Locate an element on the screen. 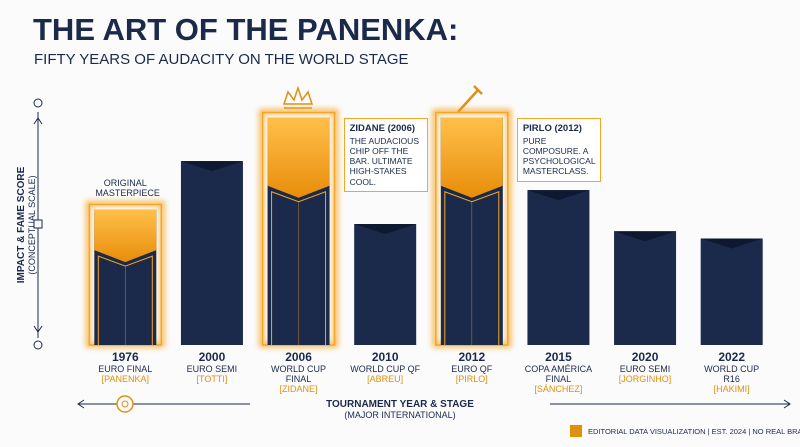 The height and width of the screenshot is (447, 800). footer-icon is located at coordinates (576, 431).